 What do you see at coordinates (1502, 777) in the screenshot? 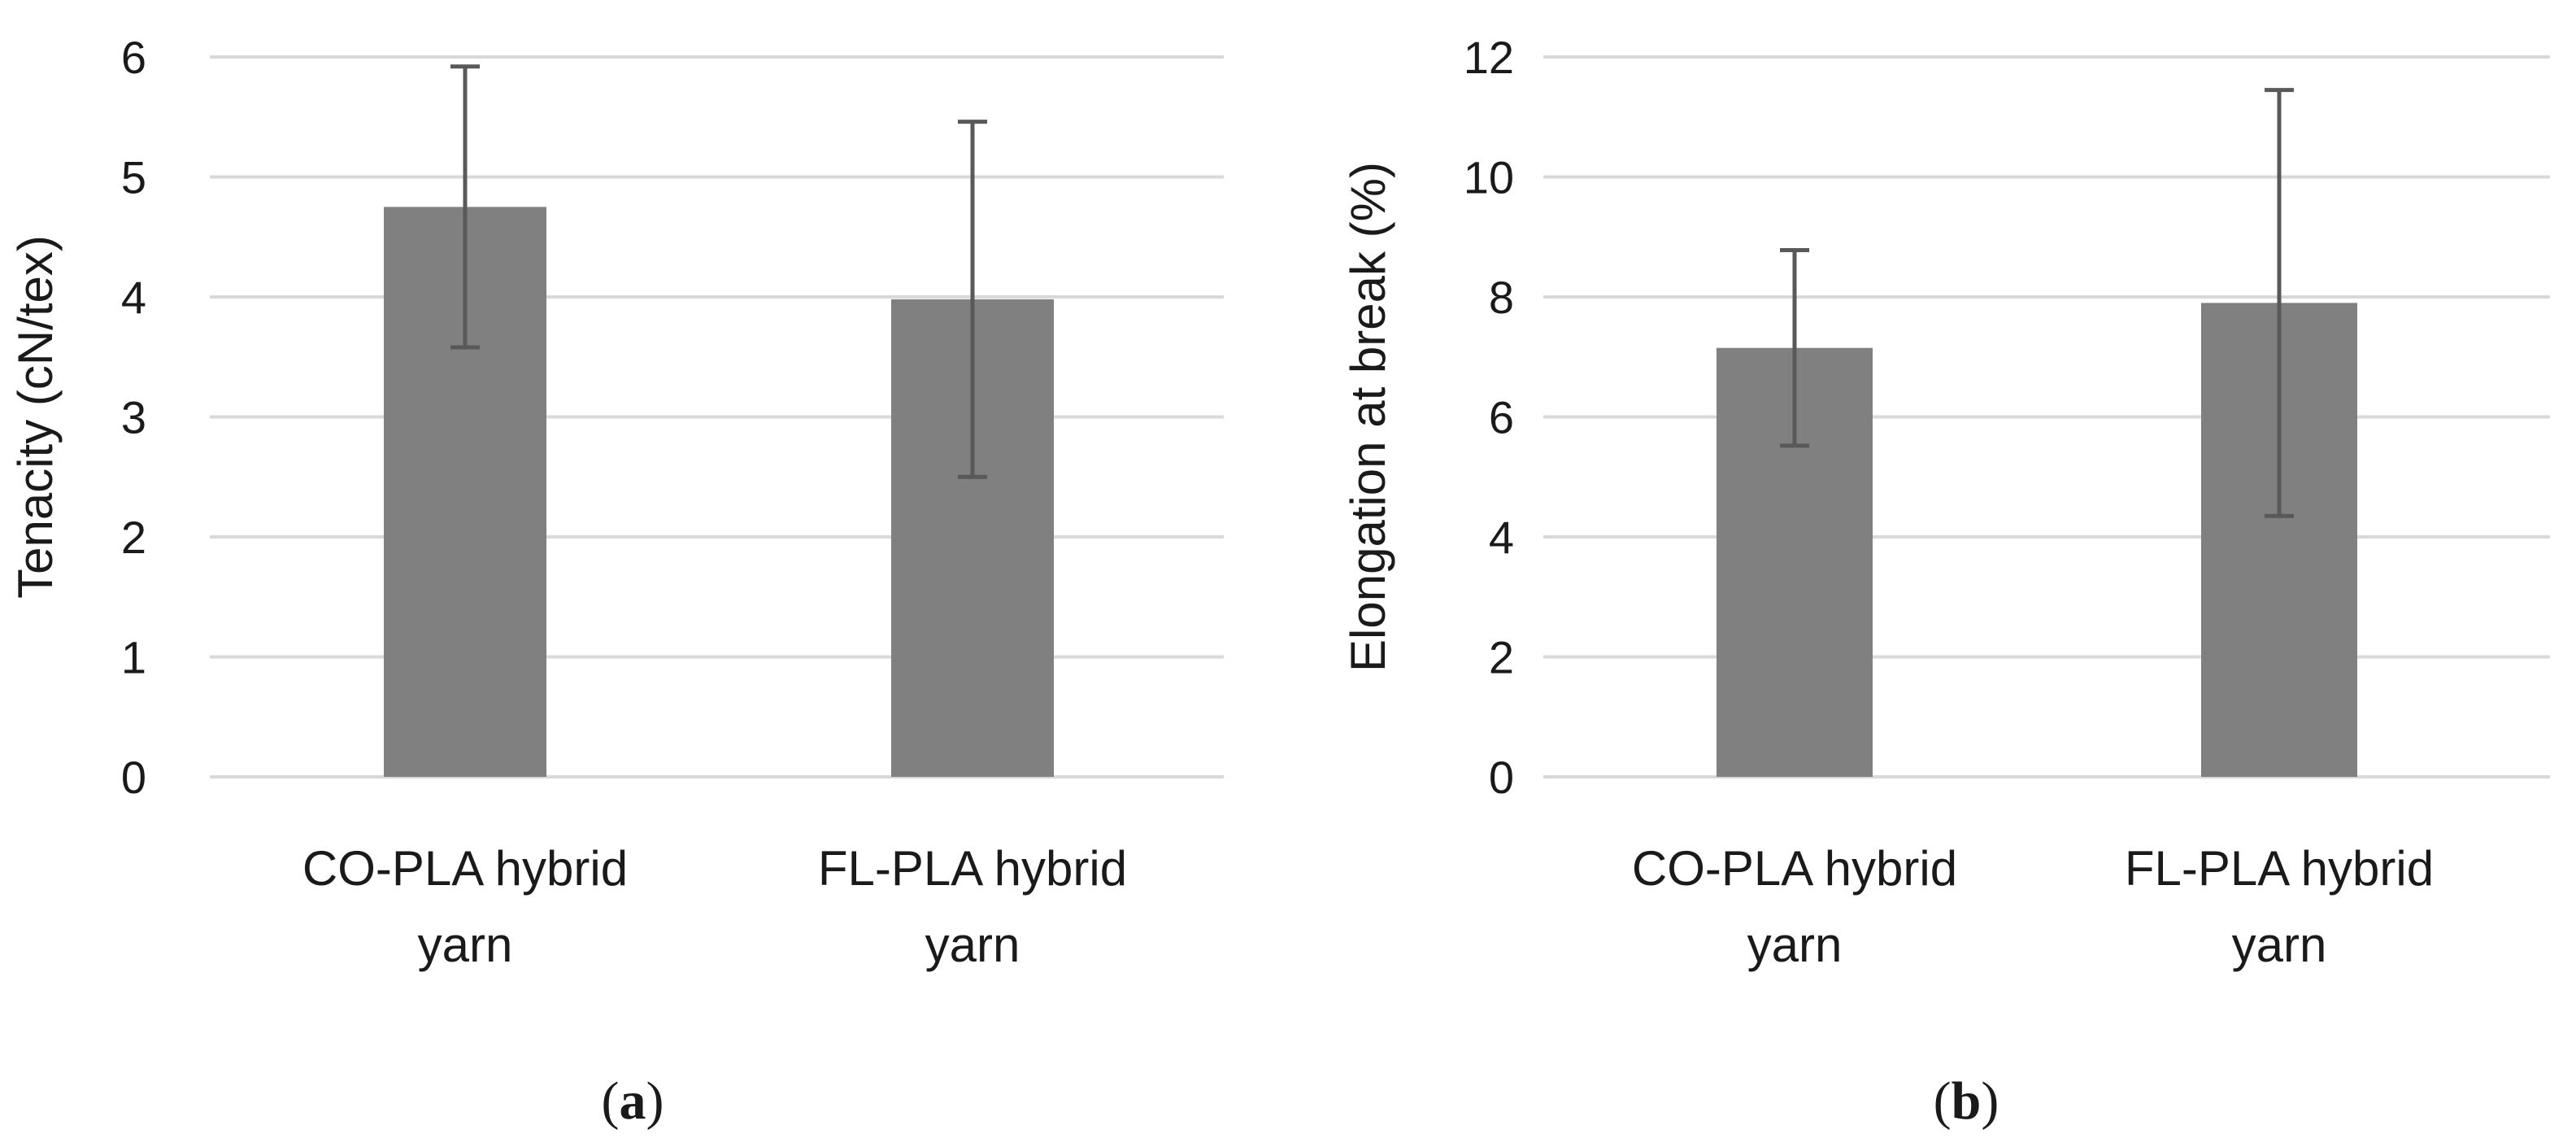
I see `y-tick-label-b-0: 0` at bounding box center [1502, 777].